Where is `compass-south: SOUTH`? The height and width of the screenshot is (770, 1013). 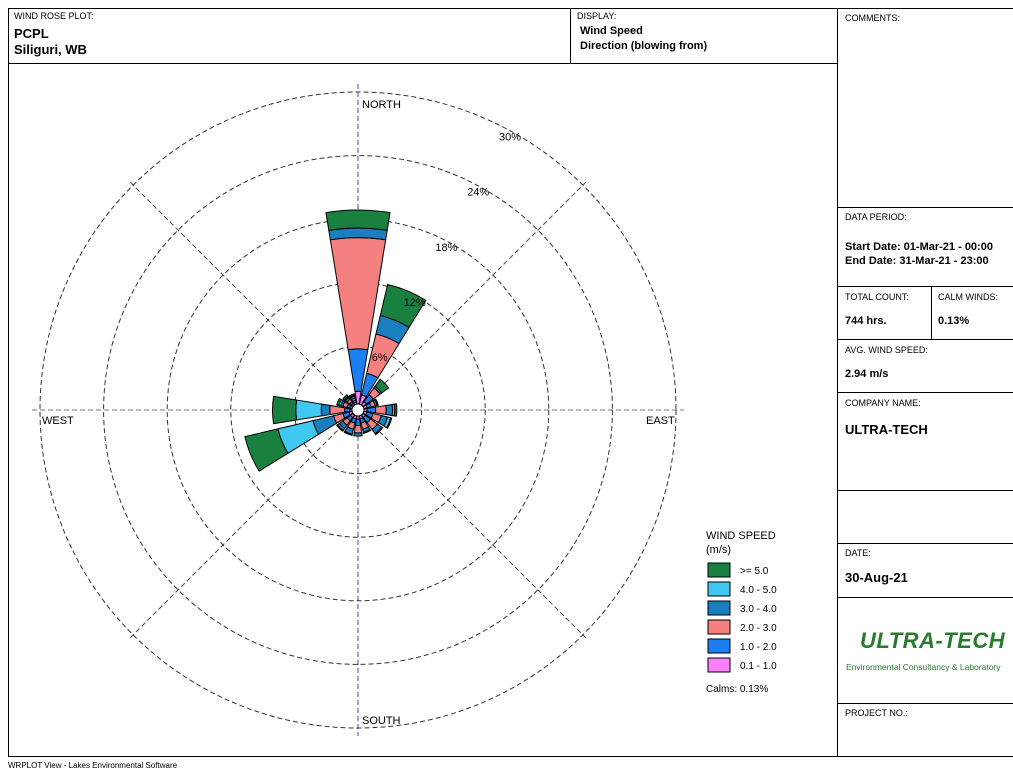
compass-south: SOUTH is located at coordinates (381, 721).